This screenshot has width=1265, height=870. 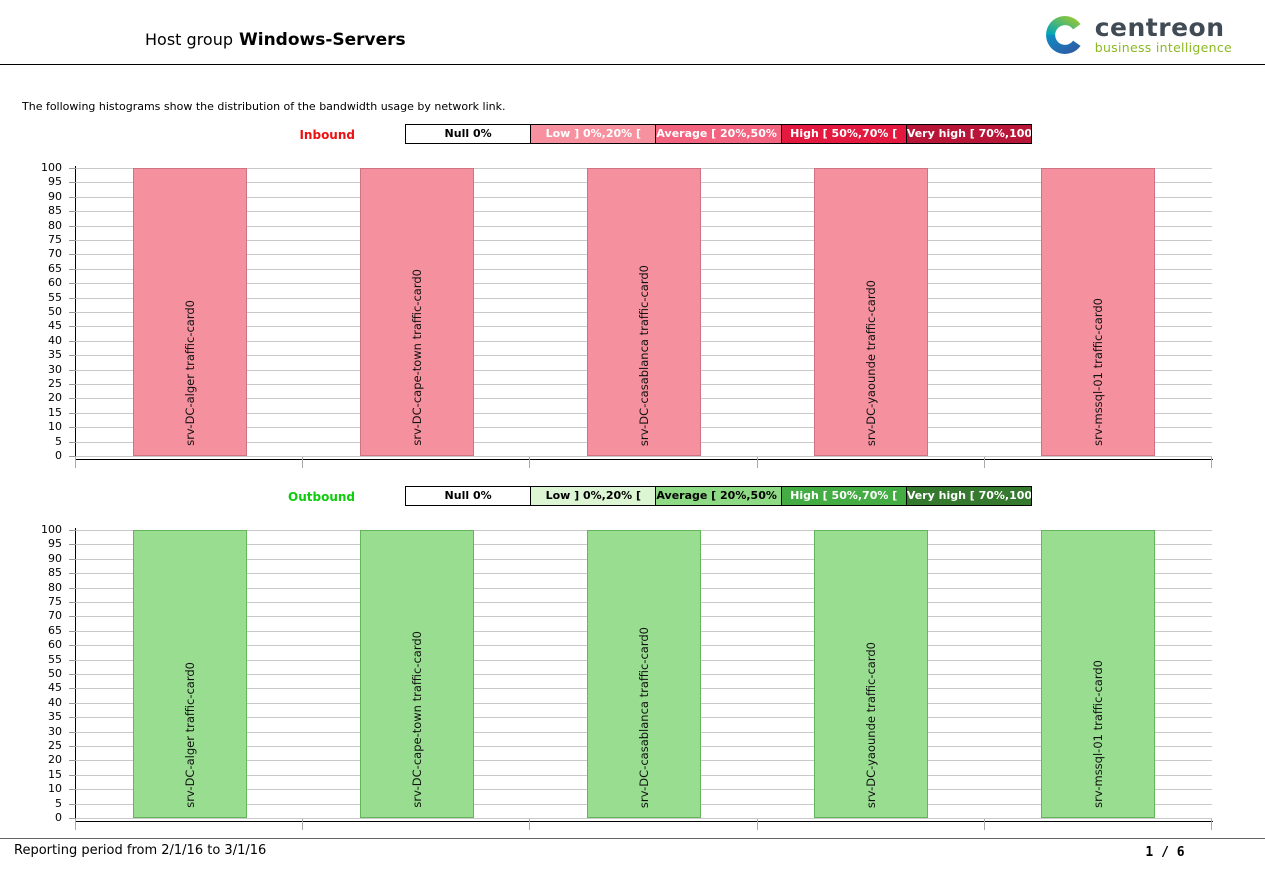 I want to click on x-axis, so click(x=644, y=821).